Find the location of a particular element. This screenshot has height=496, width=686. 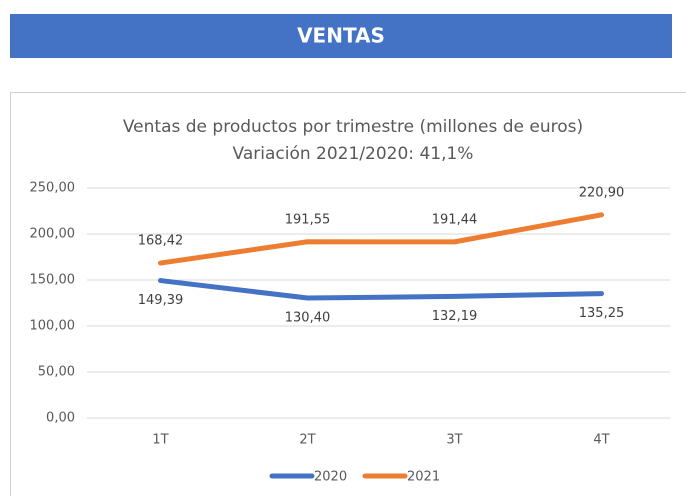

y-tick-label: 250,00 is located at coordinates (53, 188).